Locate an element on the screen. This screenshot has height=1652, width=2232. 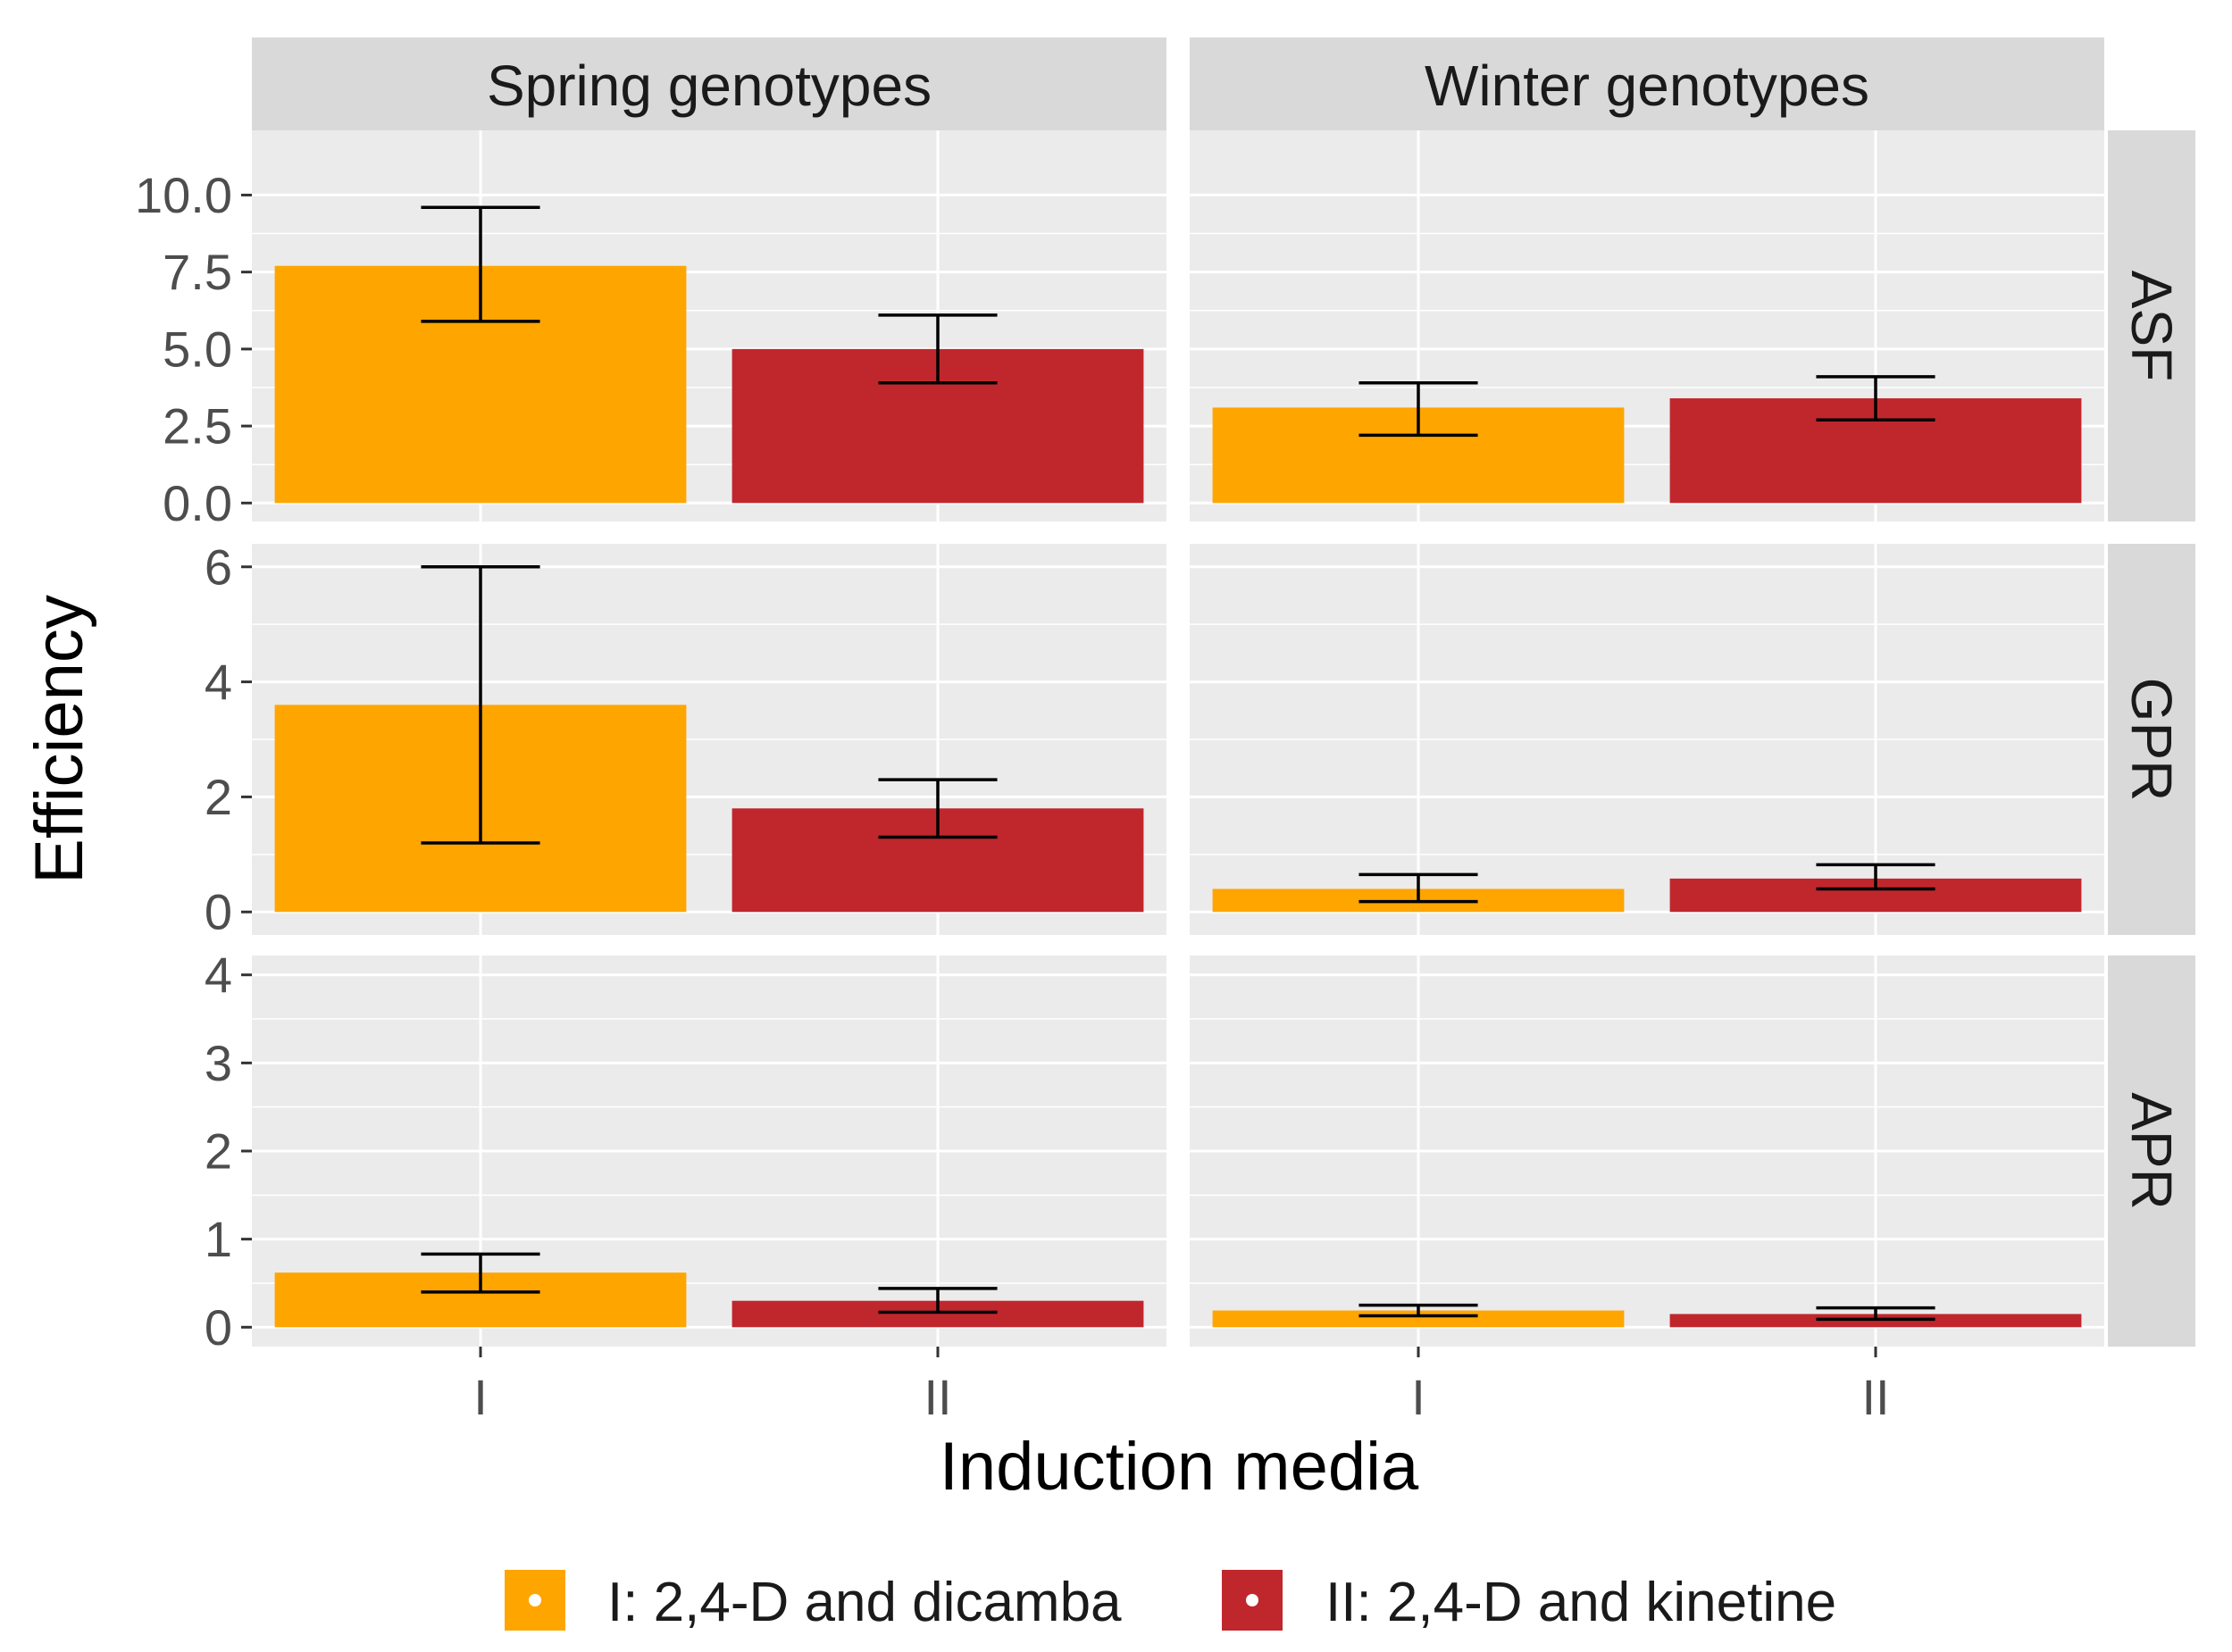
error-bar-APR-0-I is located at coordinates (480, 1273).